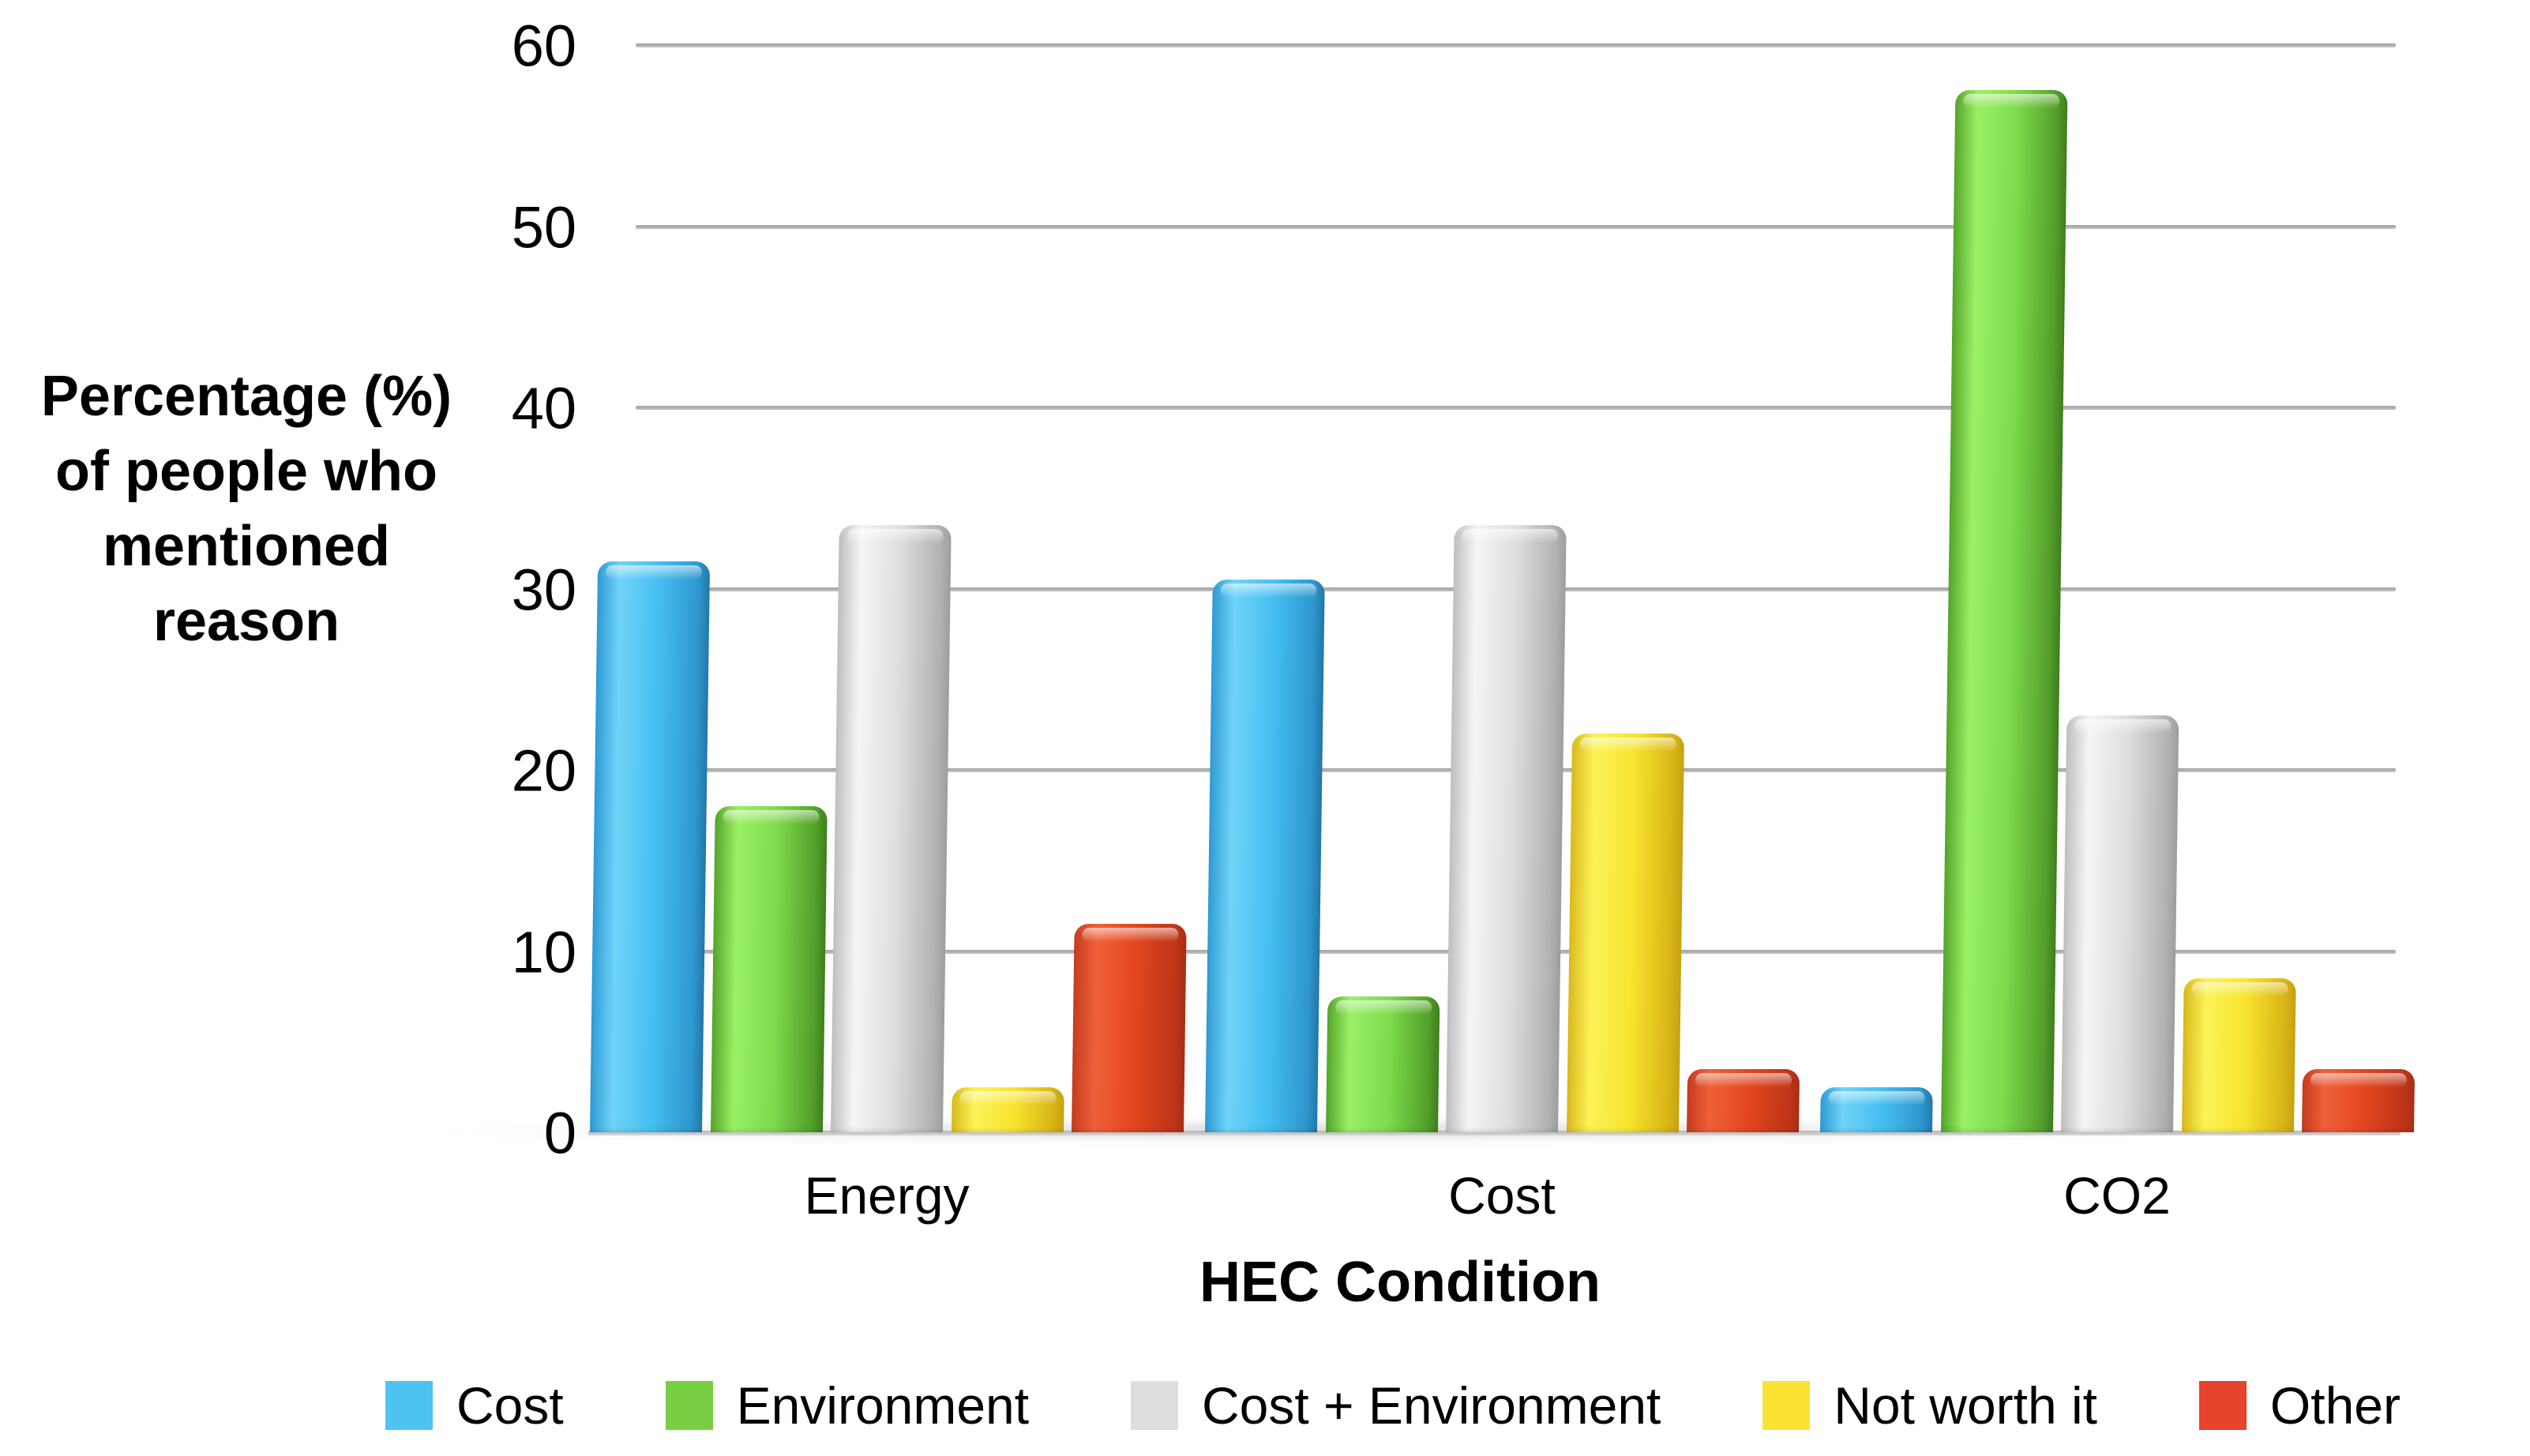  I want to click on bar-cost-environment-cost, so click(1506, 828).